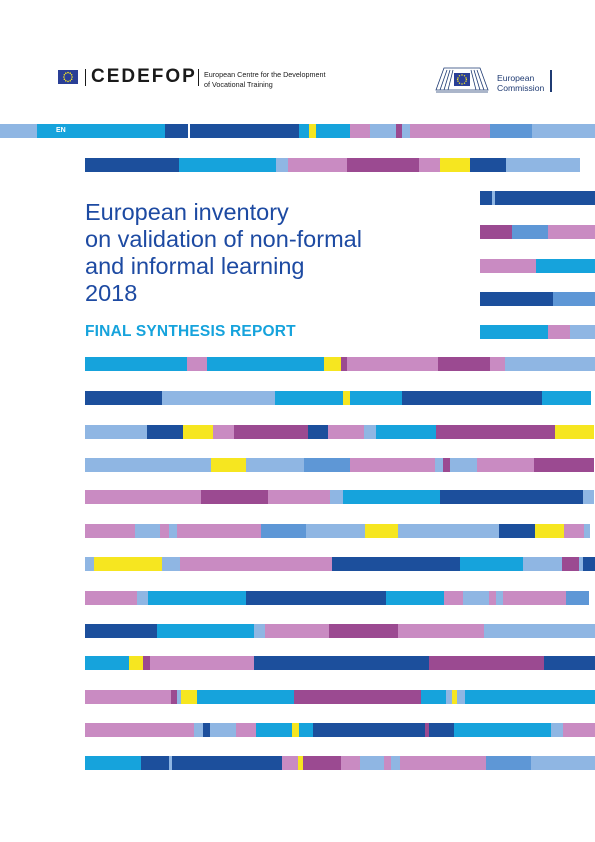 The height and width of the screenshot is (842, 595). Describe the element at coordinates (238, 84) in the screenshot. I see `cedefop-name-line2: of Vocational Training` at that location.